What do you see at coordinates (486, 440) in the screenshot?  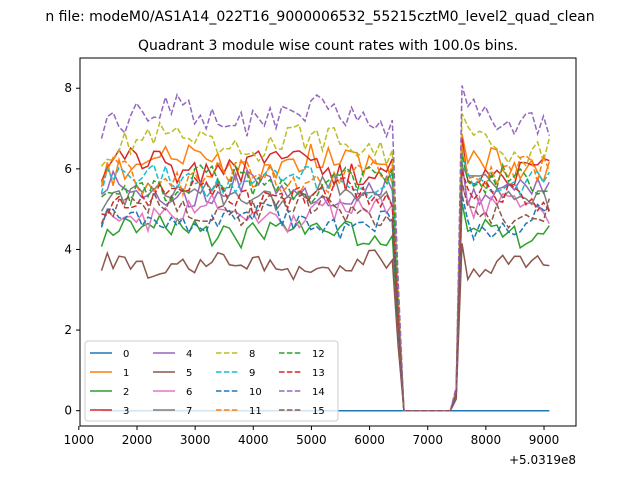 I see `x-tick-label: 8000` at bounding box center [486, 440].